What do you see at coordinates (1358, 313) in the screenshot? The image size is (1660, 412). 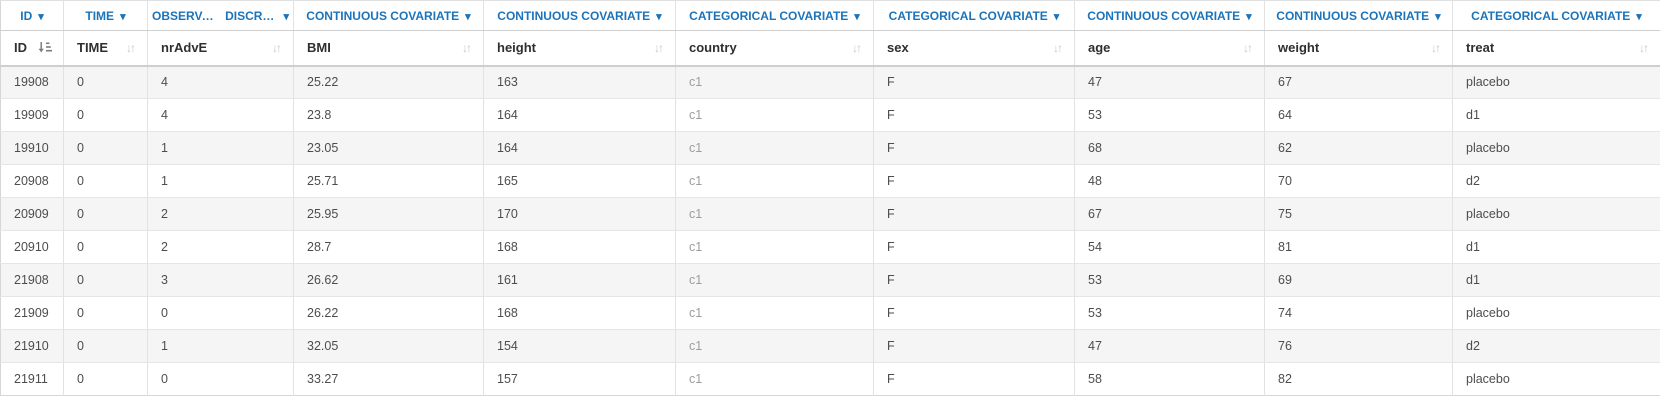 I see `cell-weight: 74` at bounding box center [1358, 313].